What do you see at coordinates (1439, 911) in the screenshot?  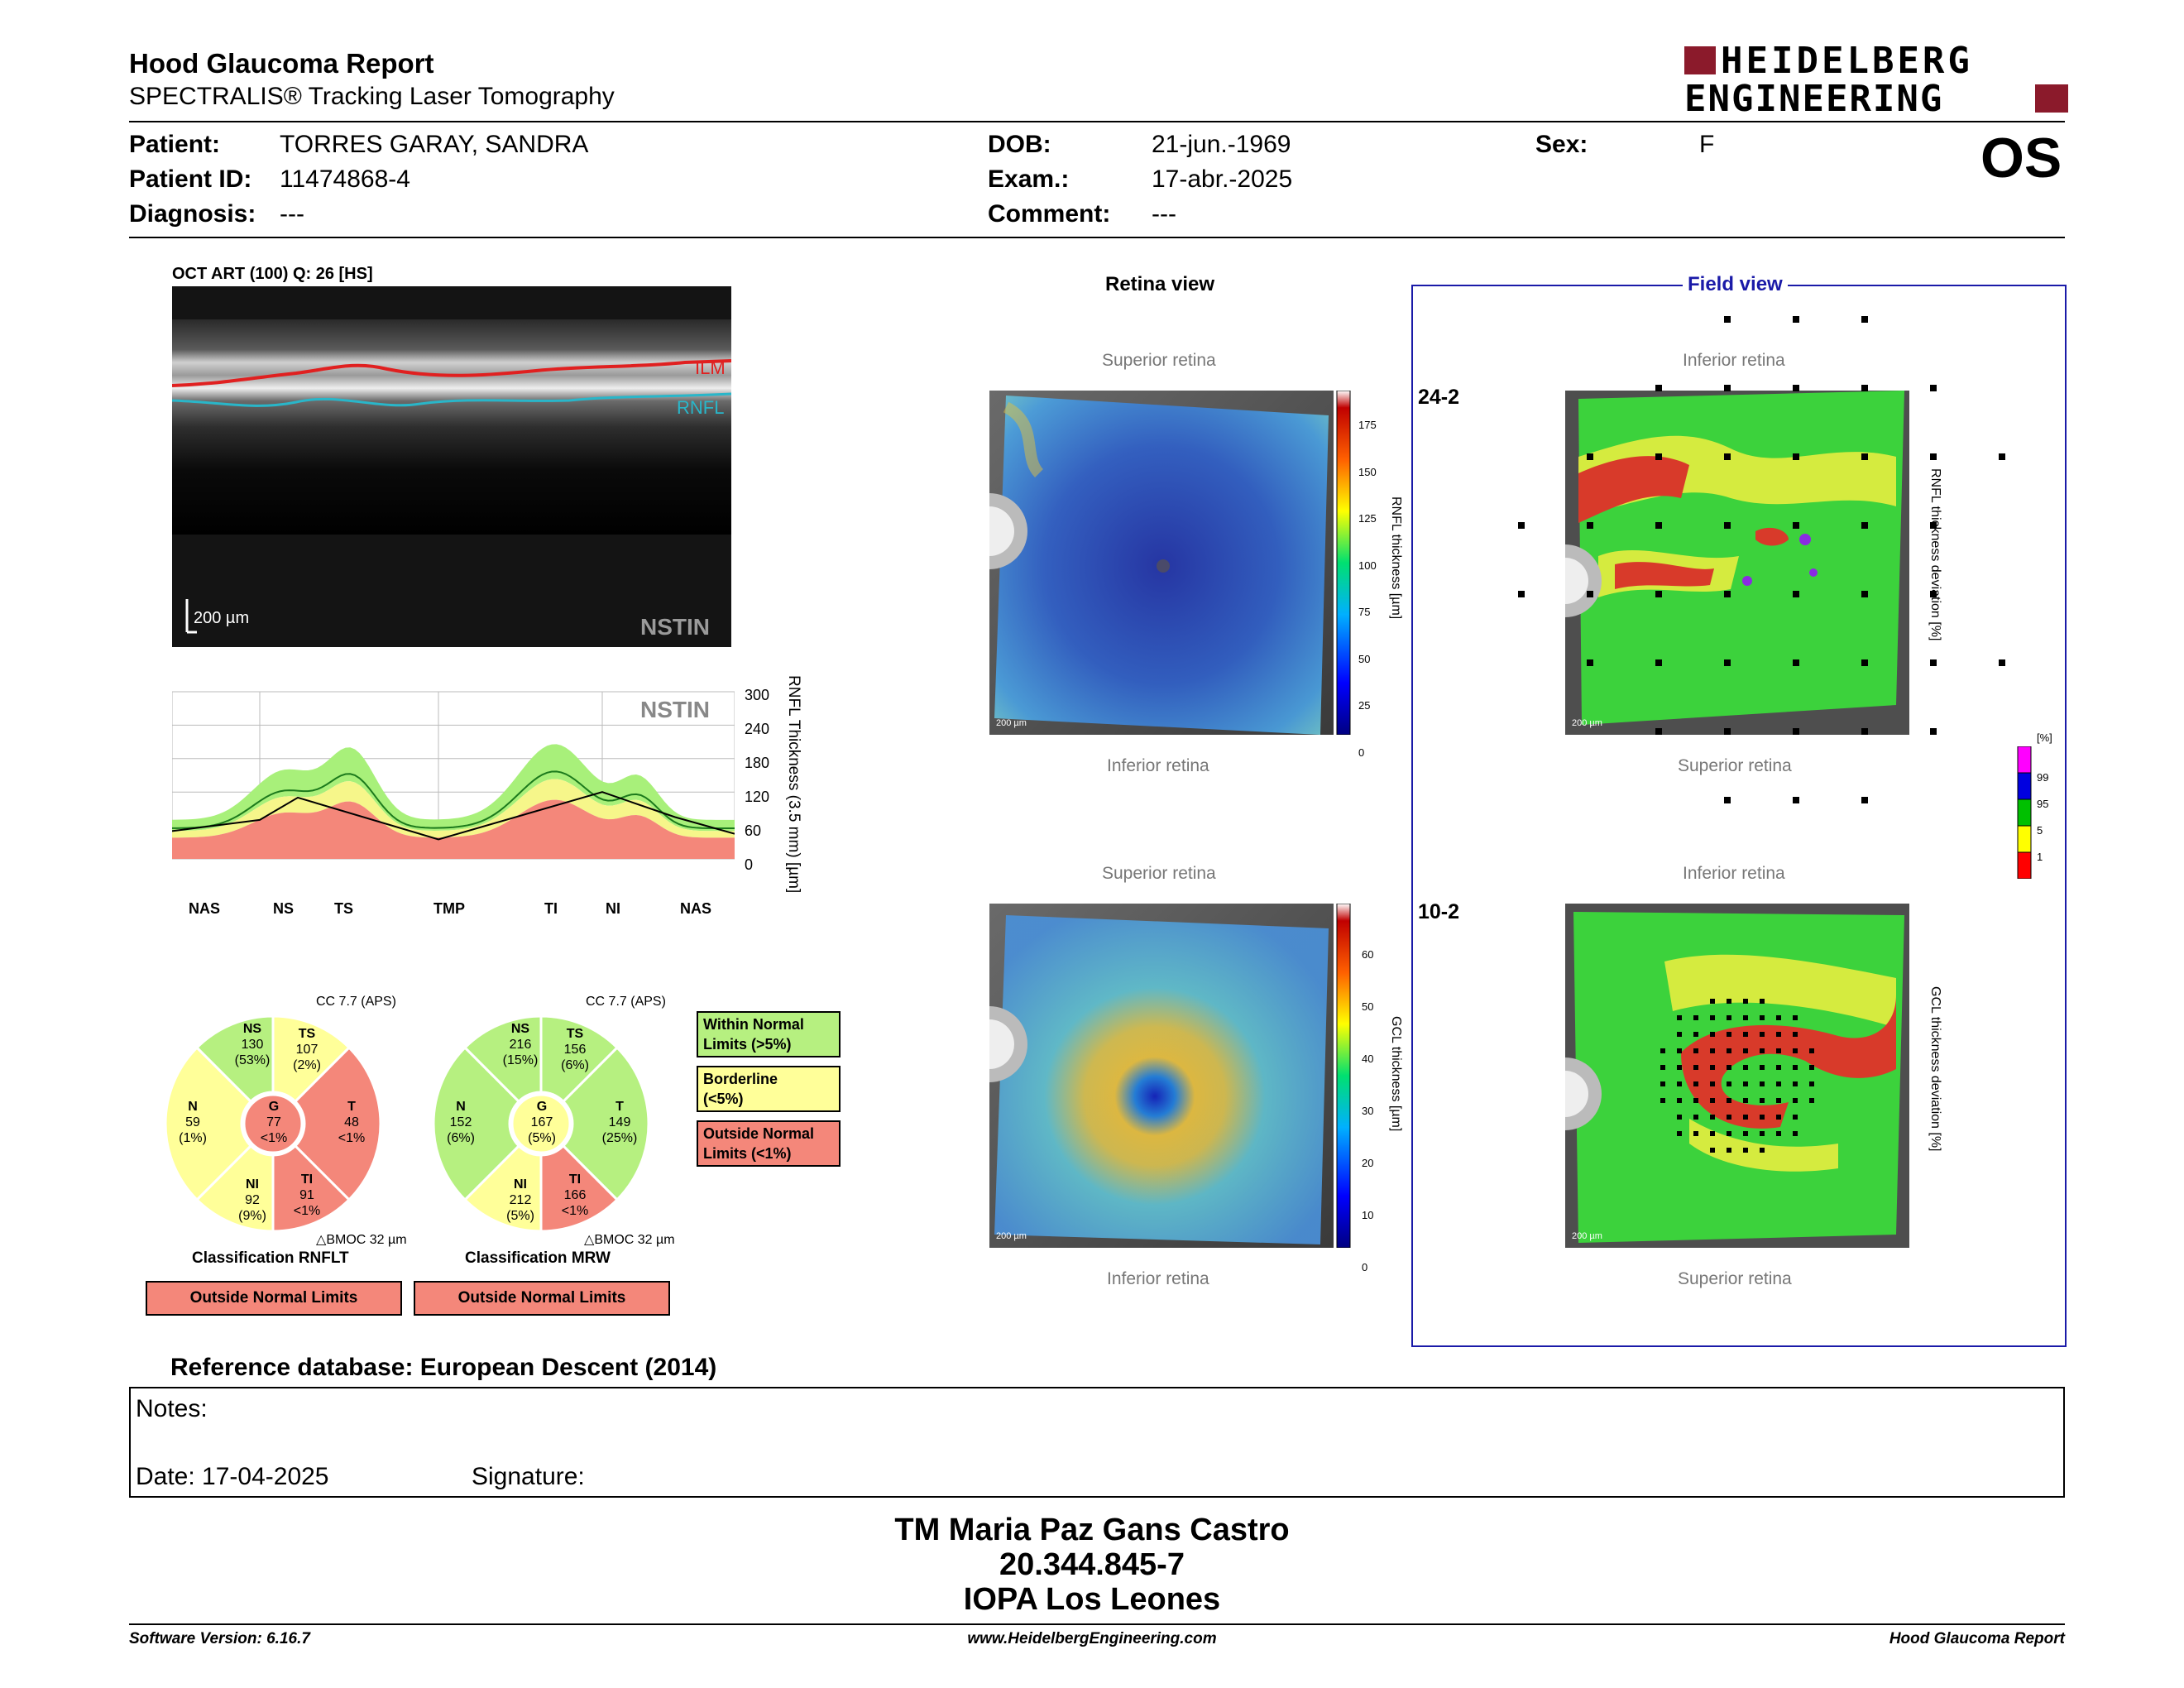 I see `field-10-2-label: 10-2` at bounding box center [1439, 911].